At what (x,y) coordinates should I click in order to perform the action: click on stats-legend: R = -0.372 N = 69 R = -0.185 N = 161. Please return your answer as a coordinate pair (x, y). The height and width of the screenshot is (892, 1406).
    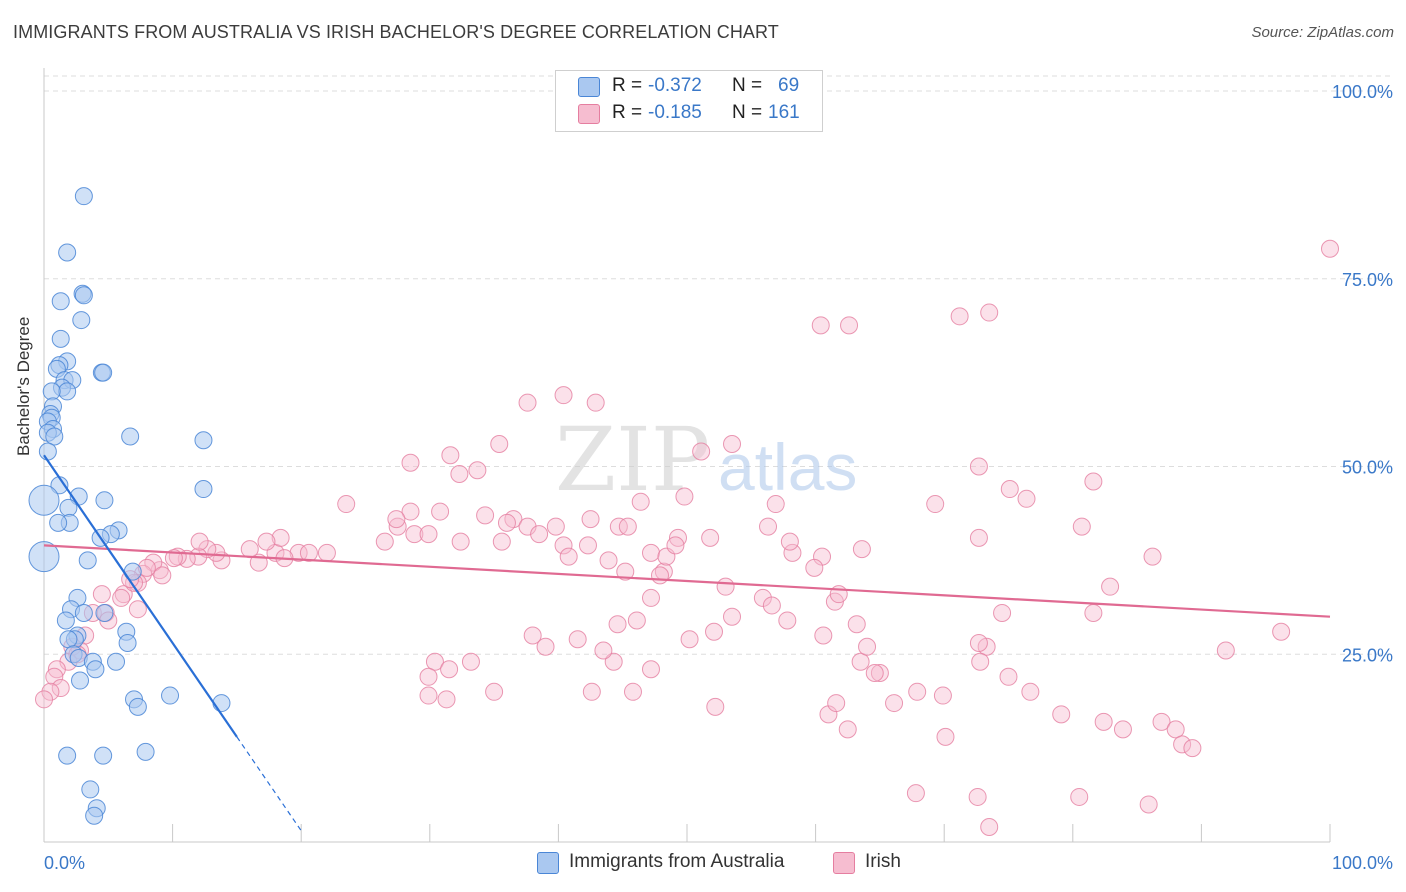
    Looking at the image, I should click on (689, 101).